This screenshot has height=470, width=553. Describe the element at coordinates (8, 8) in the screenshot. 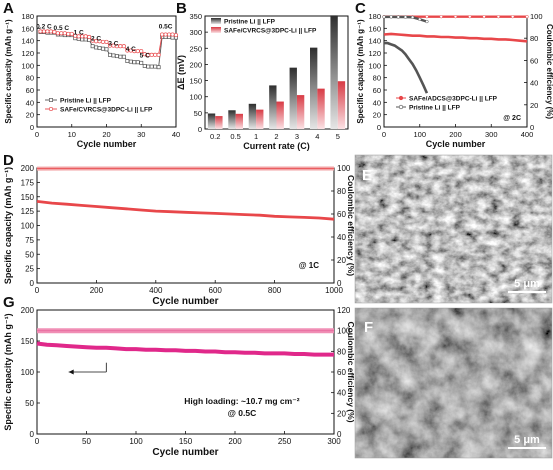

I see `panel-letter-a: A` at that location.